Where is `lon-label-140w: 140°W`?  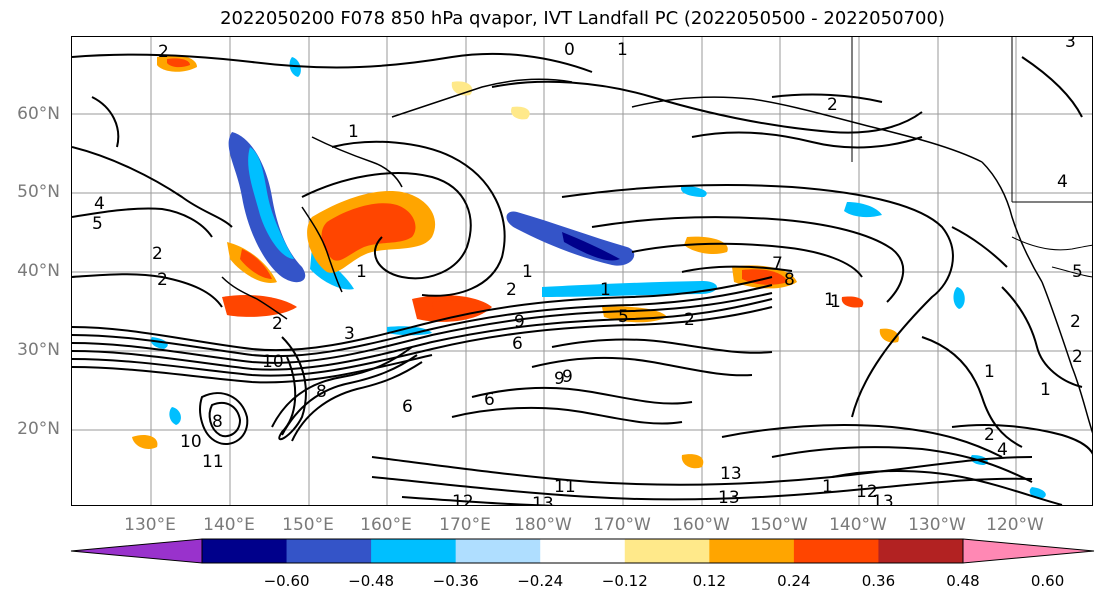 lon-label-140w: 140°W is located at coordinates (858, 525).